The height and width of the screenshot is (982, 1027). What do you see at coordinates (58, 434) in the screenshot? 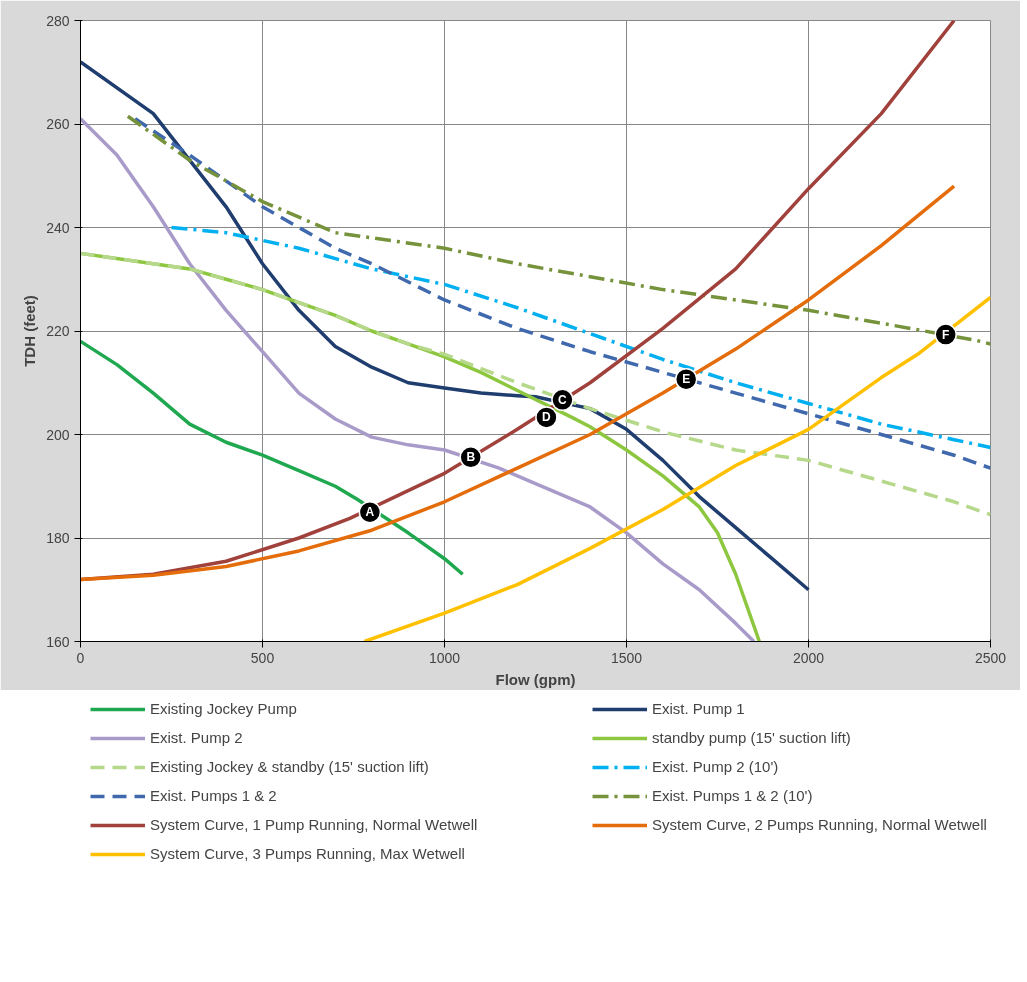
I see `y-tick-label: 200` at bounding box center [58, 434].